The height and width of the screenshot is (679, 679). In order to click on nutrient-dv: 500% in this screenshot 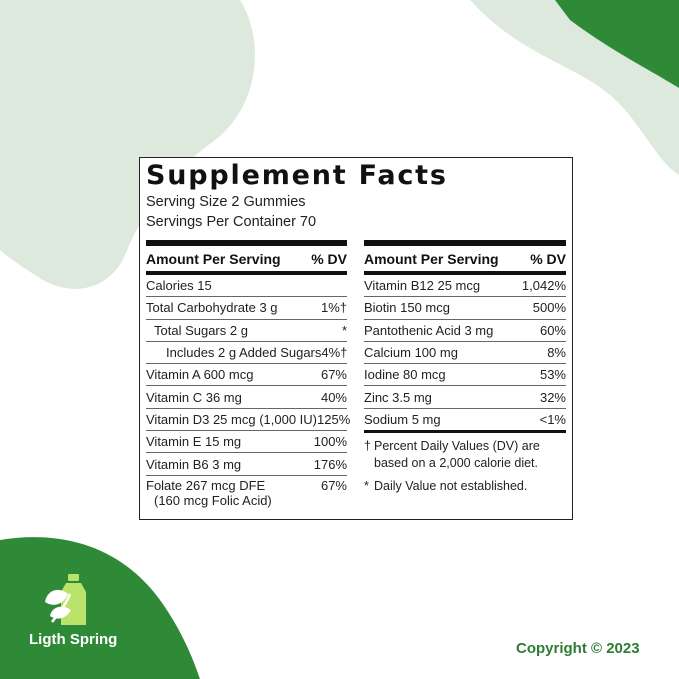, I will do `click(549, 308)`.